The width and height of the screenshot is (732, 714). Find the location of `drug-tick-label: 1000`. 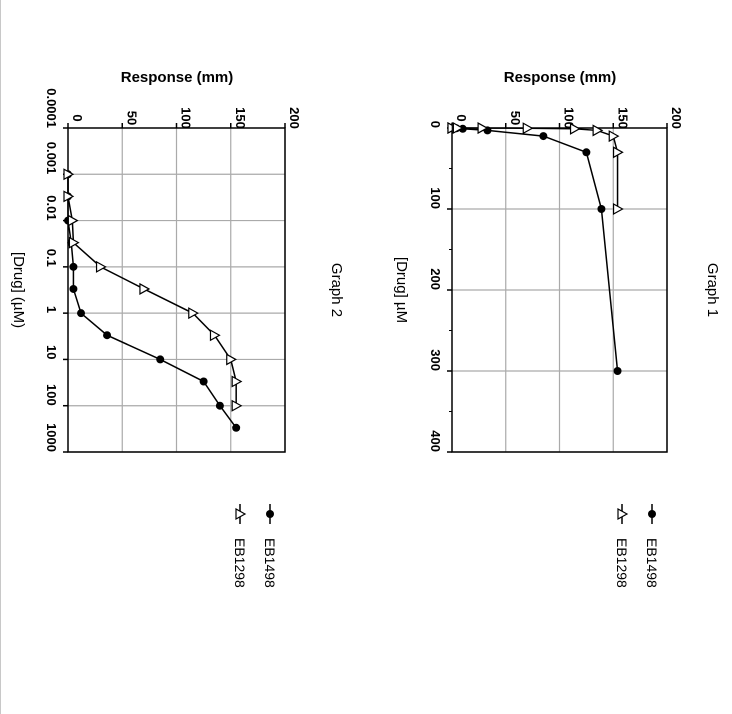

drug-tick-label: 1000 is located at coordinates (51, 437).